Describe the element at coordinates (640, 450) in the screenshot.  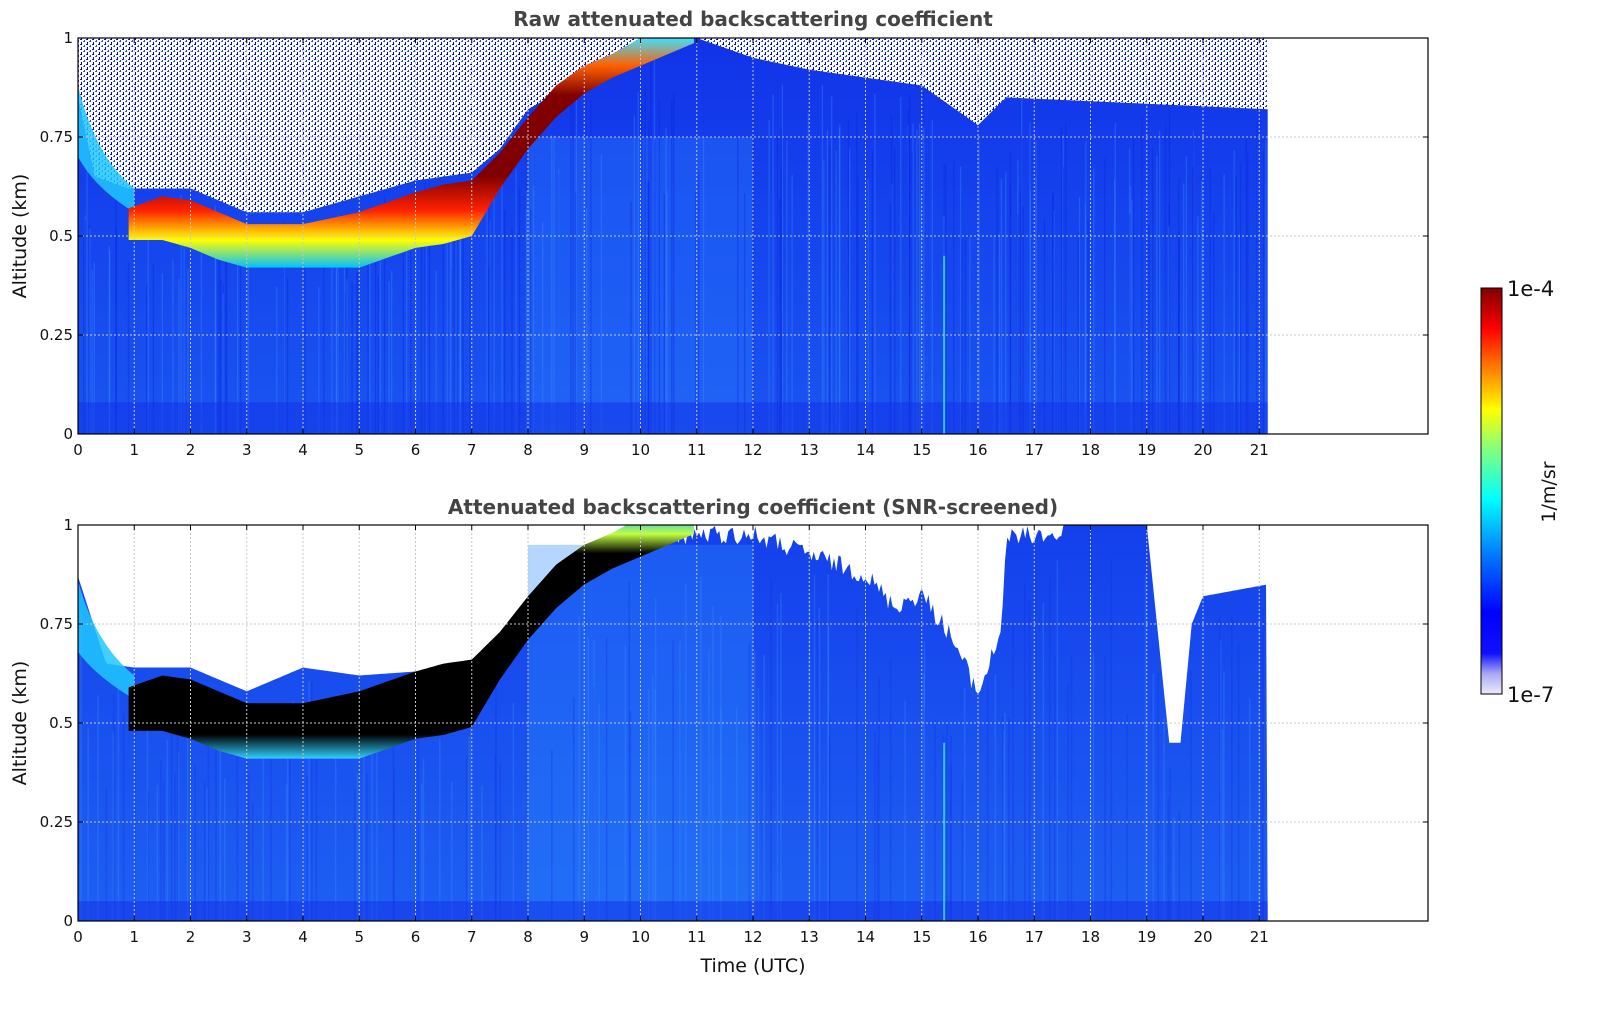
I see `x-tick-label: 10` at that location.